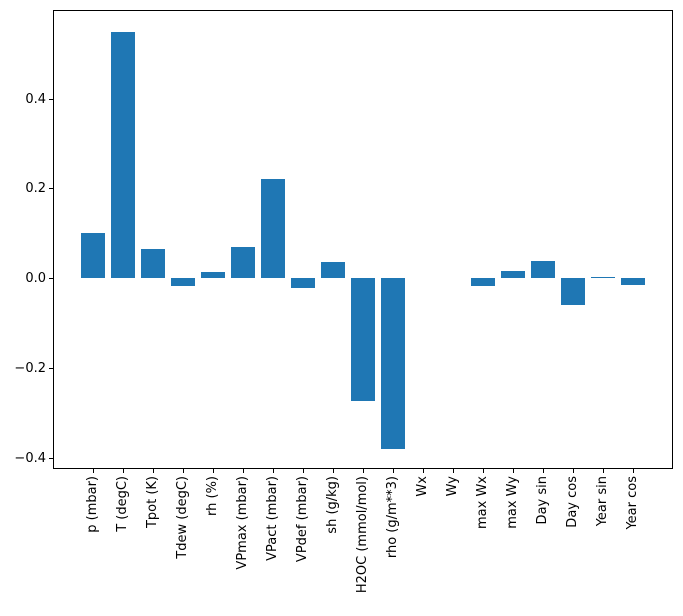  What do you see at coordinates (35, 279) in the screenshot?
I see `y-tick-label: 0.0` at bounding box center [35, 279].